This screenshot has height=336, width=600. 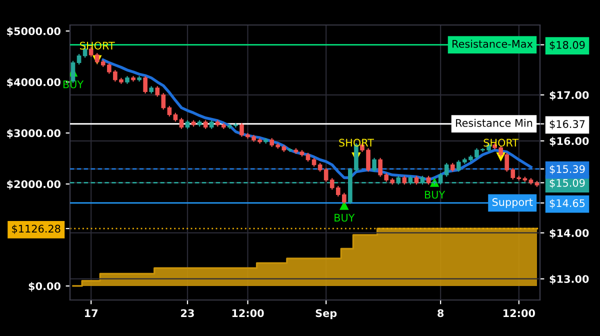 I want to click on ref-line-label: Support, so click(x=512, y=203).